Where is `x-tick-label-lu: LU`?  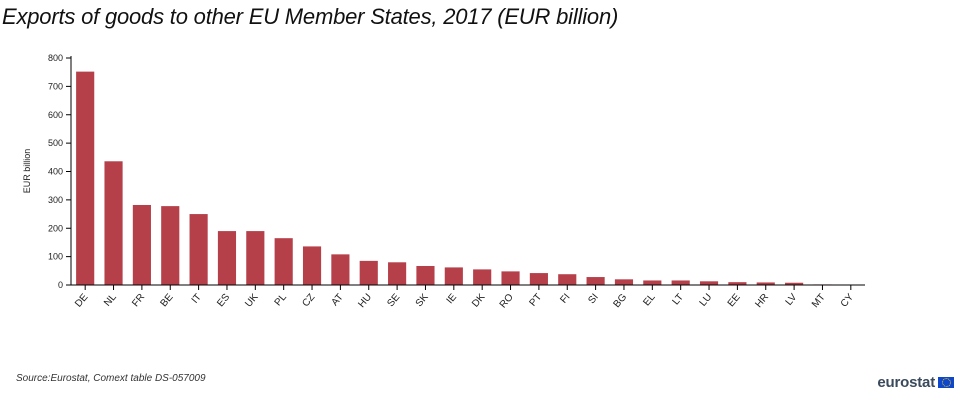 x-tick-label-lu: LU is located at coordinates (706, 300).